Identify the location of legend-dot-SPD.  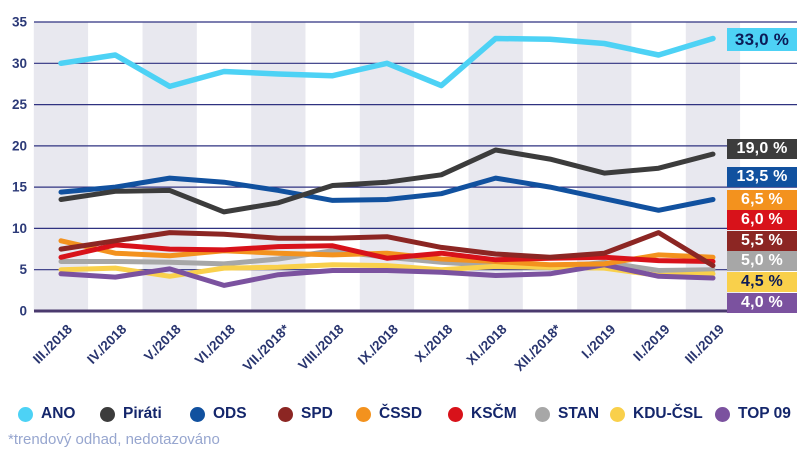
(285, 414).